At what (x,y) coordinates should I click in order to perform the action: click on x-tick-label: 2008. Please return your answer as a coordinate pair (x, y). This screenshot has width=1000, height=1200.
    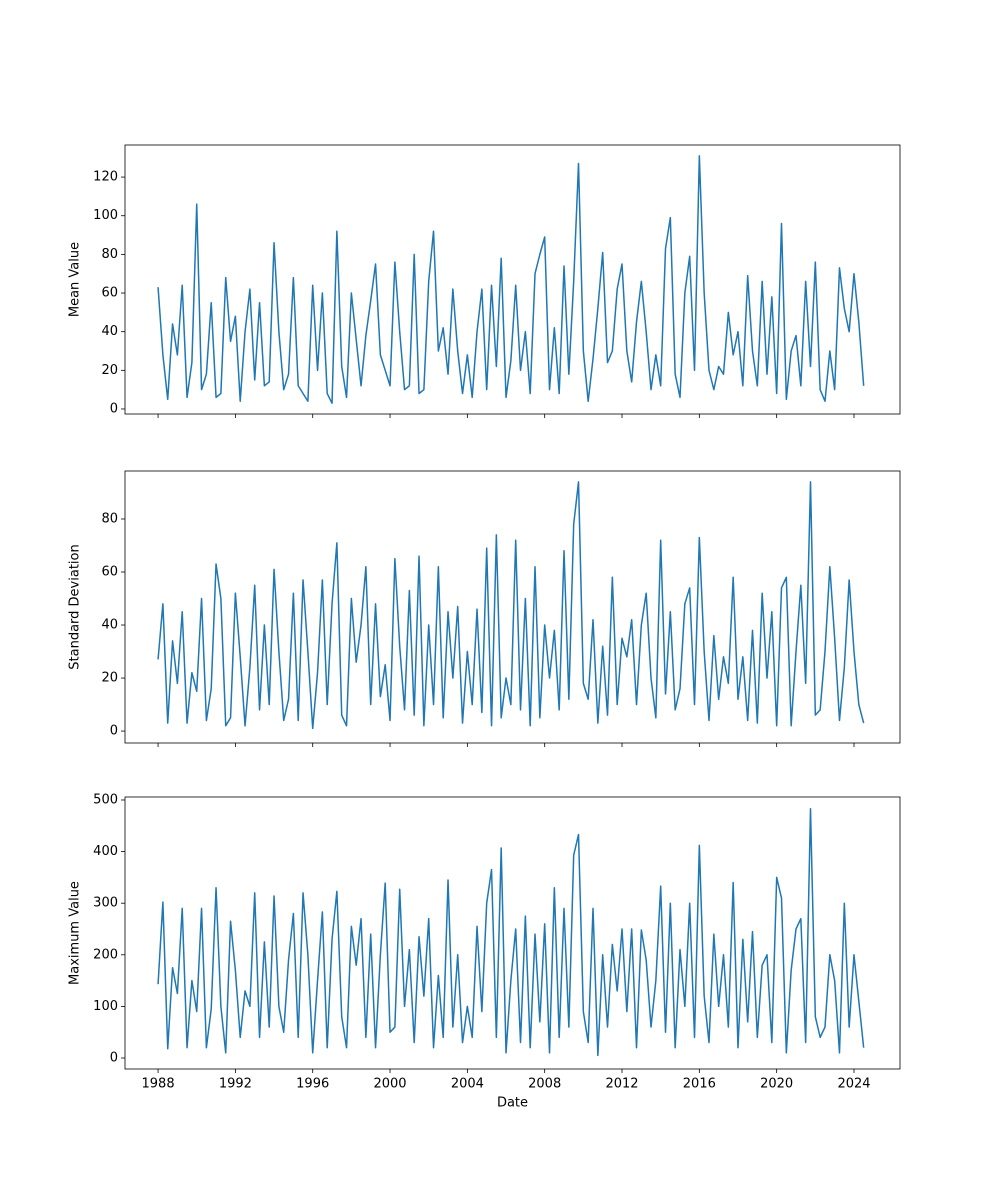
    Looking at the image, I should click on (544, 1084).